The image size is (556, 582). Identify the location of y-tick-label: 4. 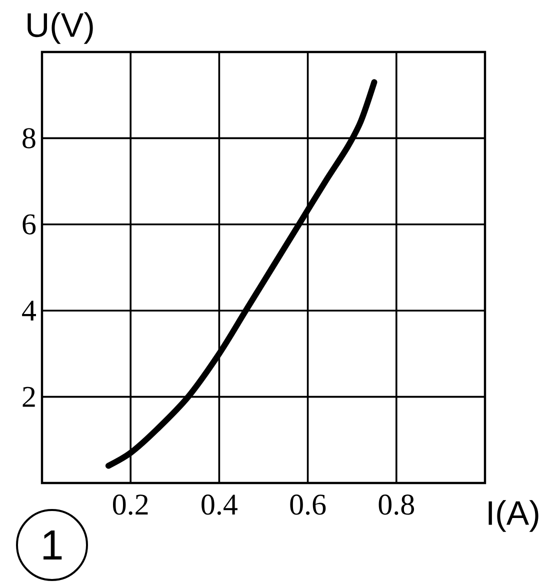
(29, 310).